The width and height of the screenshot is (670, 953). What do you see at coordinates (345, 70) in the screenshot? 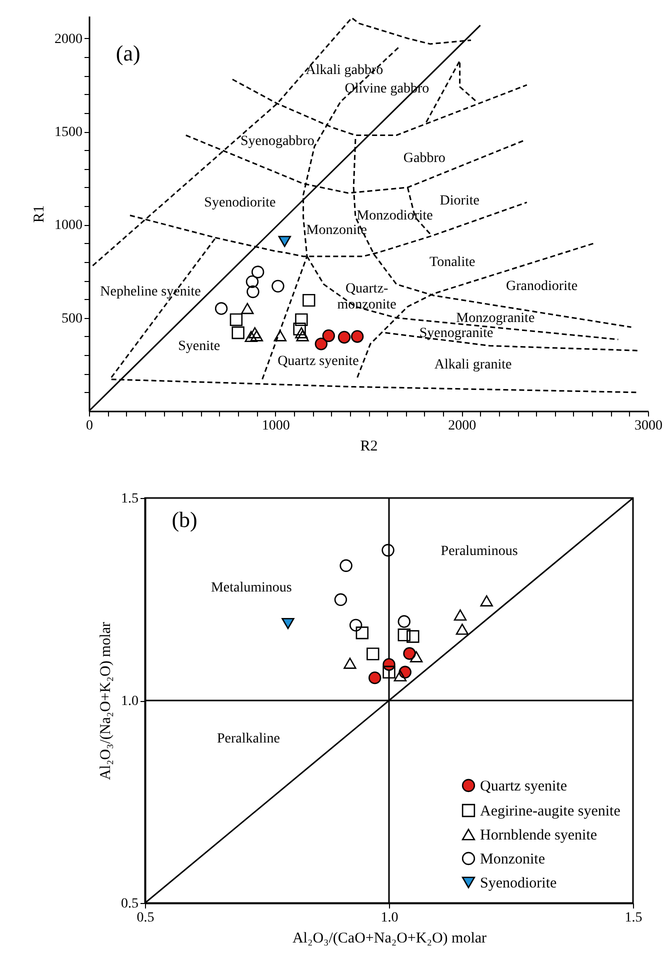
I see `annotation: Alkali gabbro` at bounding box center [345, 70].